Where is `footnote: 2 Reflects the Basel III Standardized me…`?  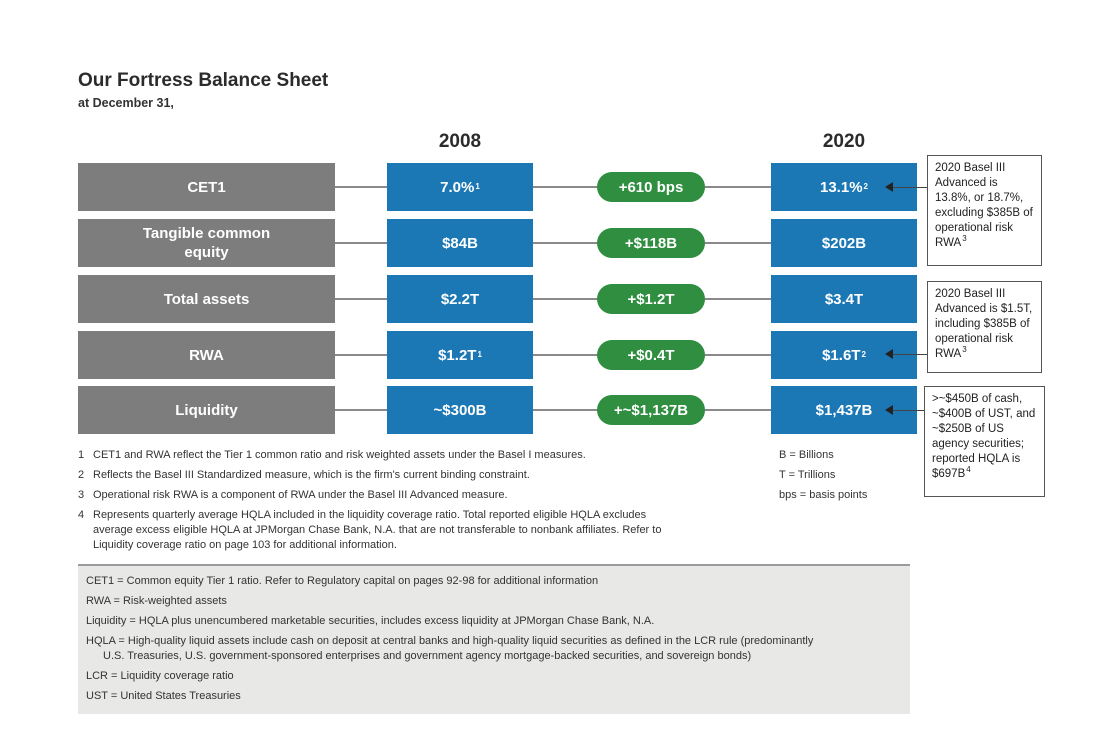 footnote: 2 Reflects the Basel III Standardized me… is located at coordinates (383, 475).